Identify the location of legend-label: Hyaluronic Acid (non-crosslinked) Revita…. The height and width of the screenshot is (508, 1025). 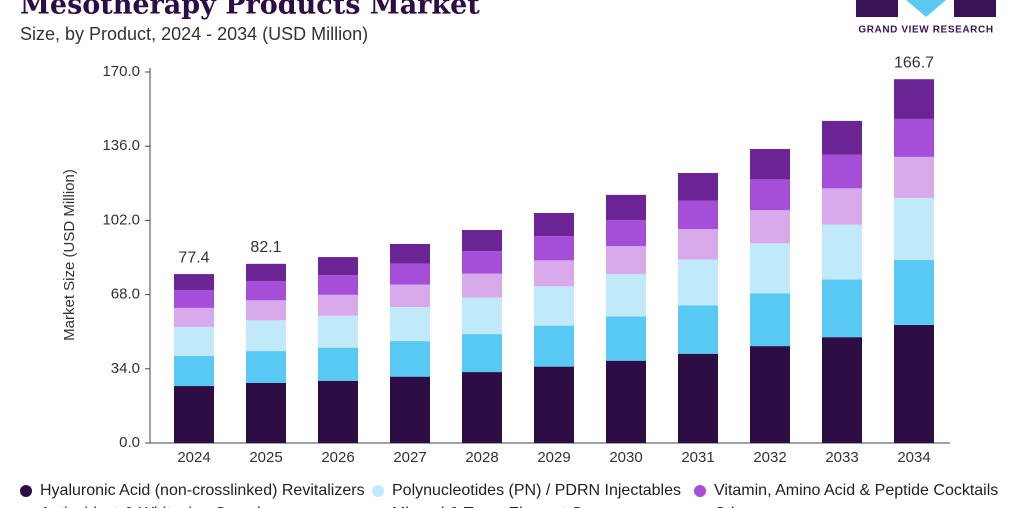
(202, 490).